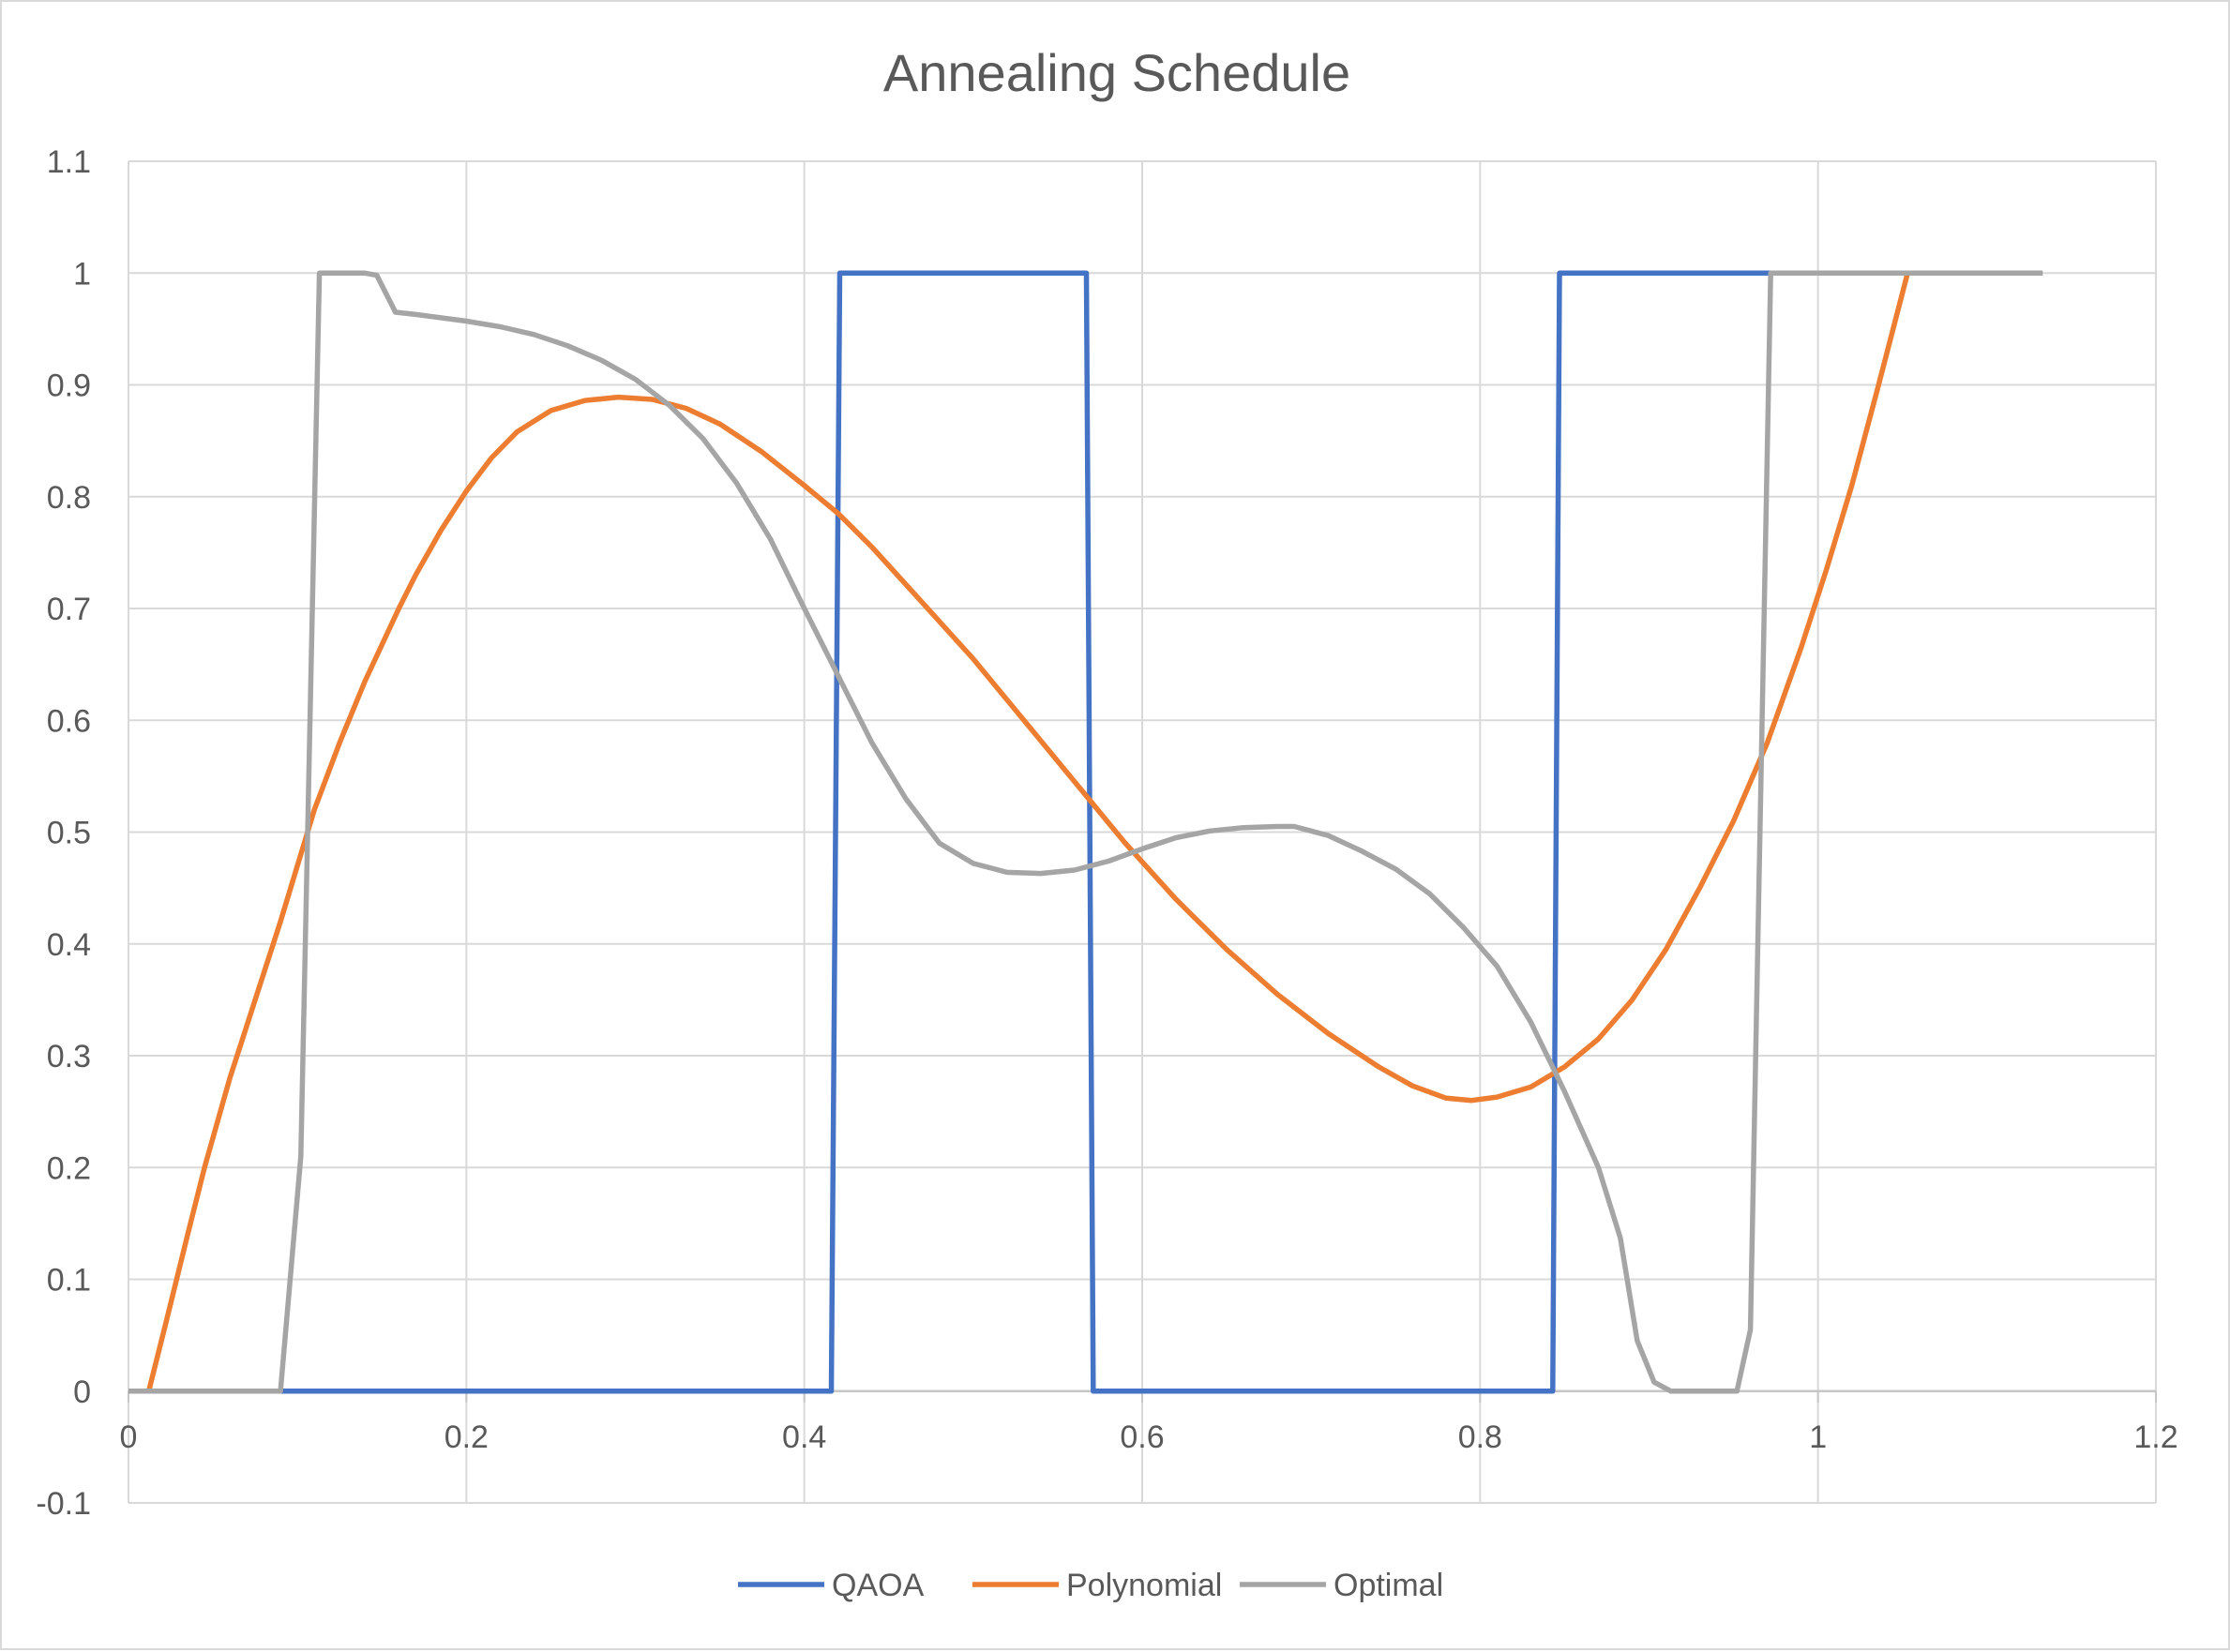 This screenshot has width=2230, height=1652. I want to click on legend: QAOA Polynomial Optimal, so click(1090, 1585).